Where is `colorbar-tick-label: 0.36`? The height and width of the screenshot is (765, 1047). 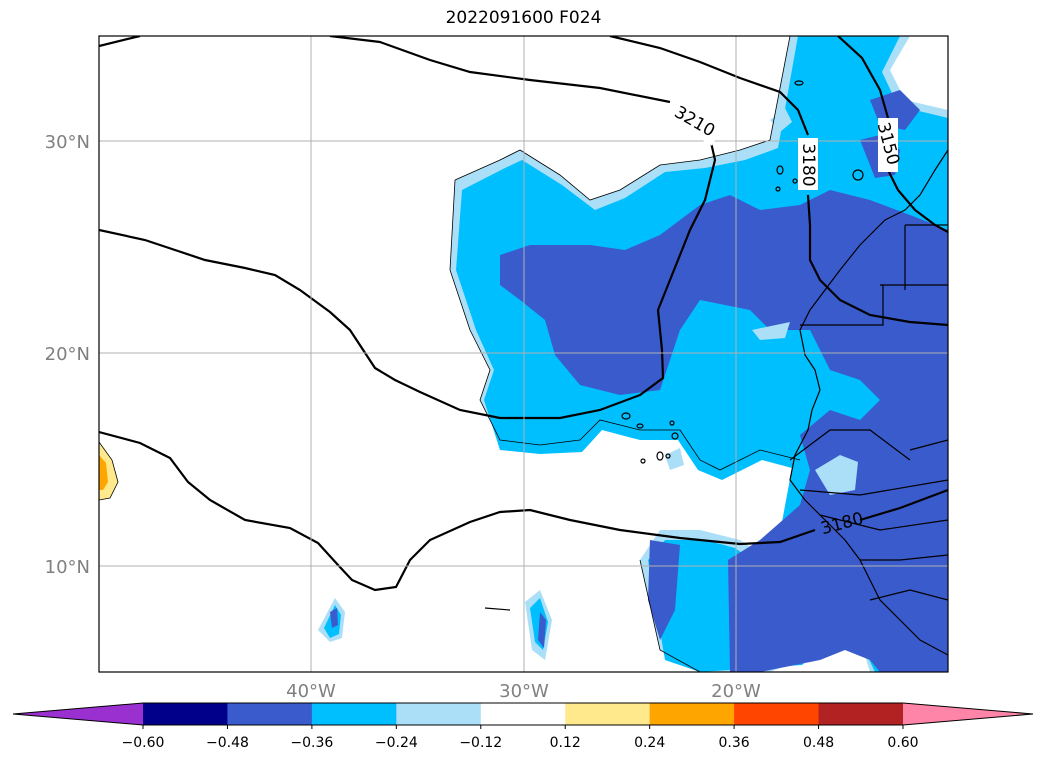 colorbar-tick-label: 0.36 is located at coordinates (734, 743).